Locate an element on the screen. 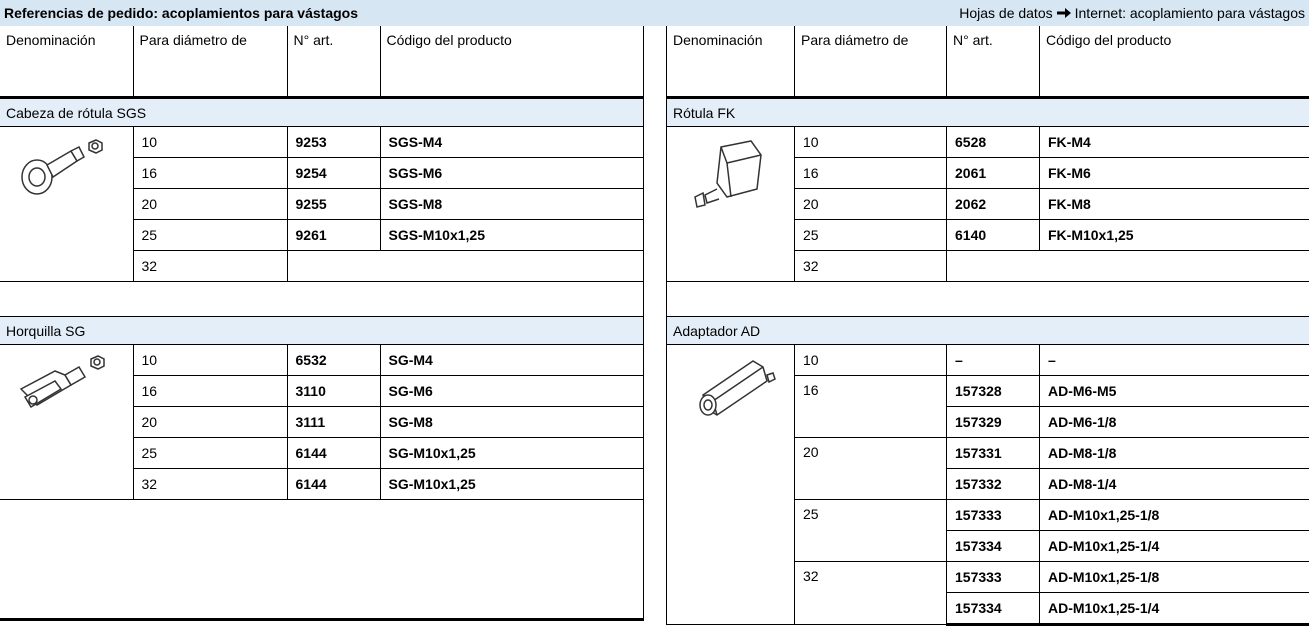 The width and height of the screenshot is (1309, 628). product-code: – is located at coordinates (1174, 360).